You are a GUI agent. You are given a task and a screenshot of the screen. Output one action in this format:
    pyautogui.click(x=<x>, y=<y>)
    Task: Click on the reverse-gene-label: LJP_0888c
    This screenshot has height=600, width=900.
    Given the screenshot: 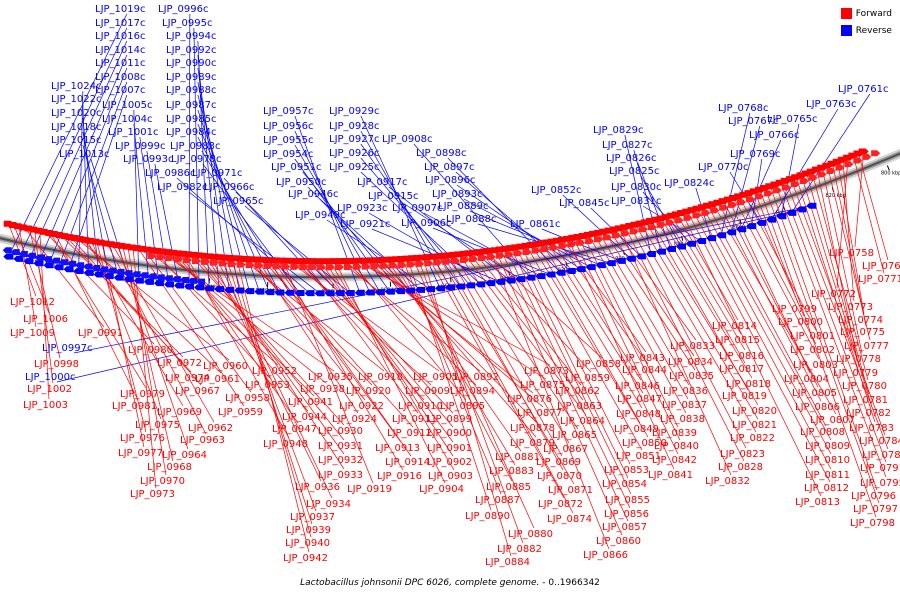 What is the action you would take?
    pyautogui.click(x=471, y=219)
    